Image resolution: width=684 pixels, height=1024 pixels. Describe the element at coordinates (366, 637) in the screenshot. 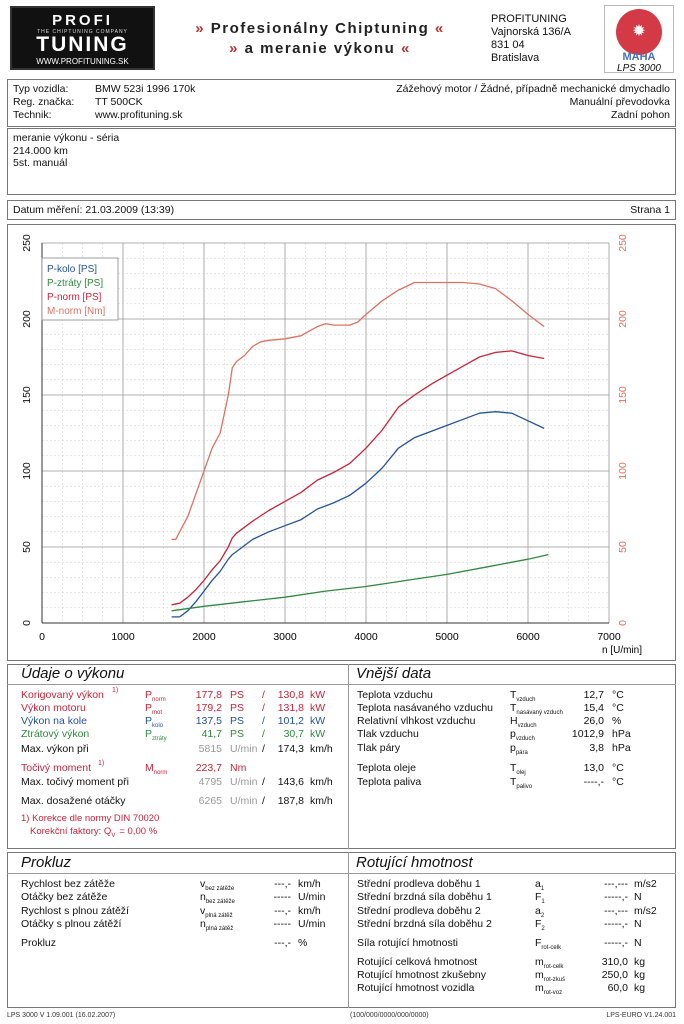

I see `x-tick-label: 4000` at that location.